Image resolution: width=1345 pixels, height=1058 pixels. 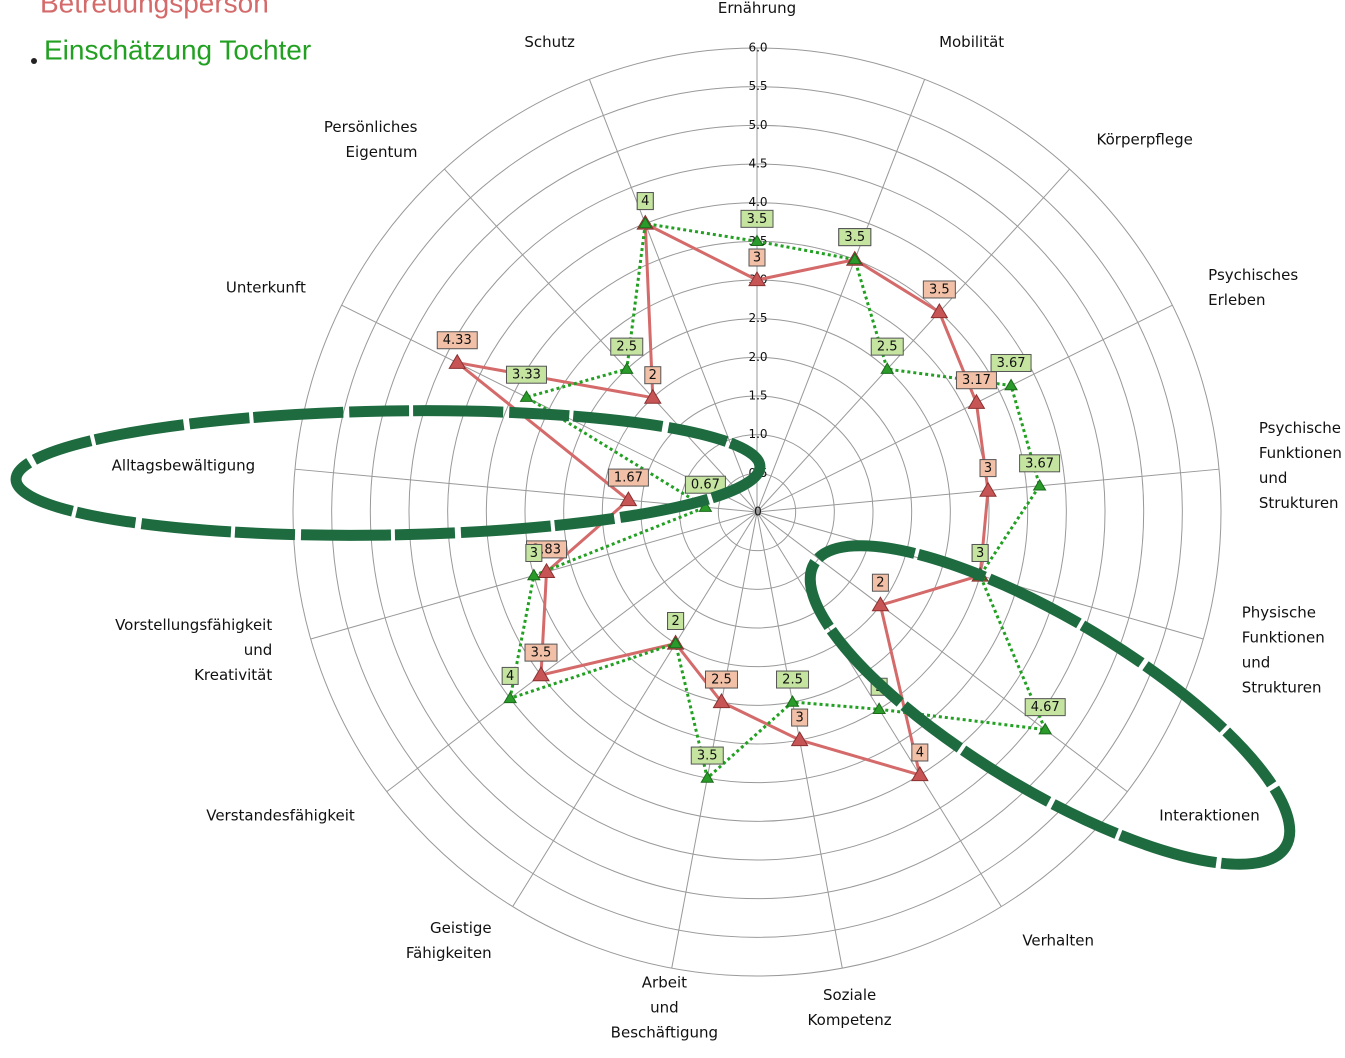 I want to click on tick-label: 0, so click(x=758, y=512).